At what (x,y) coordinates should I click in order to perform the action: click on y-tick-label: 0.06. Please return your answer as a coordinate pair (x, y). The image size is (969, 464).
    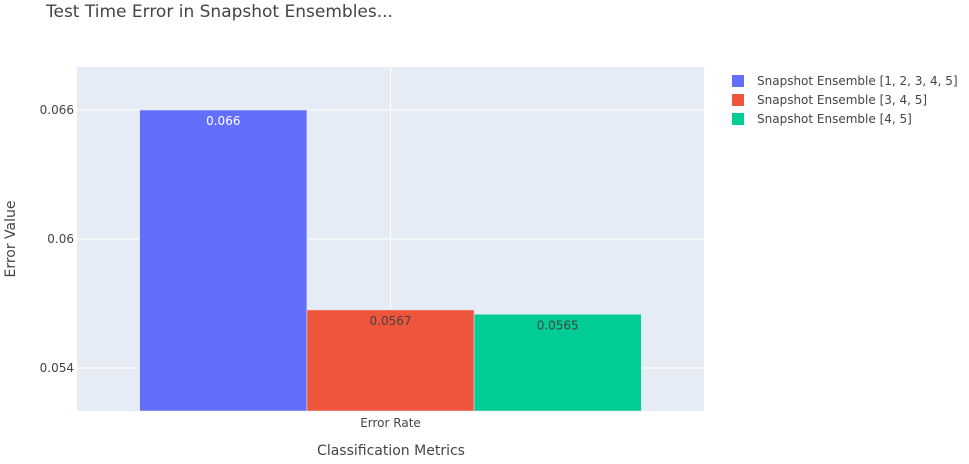
    Looking at the image, I should click on (60, 239).